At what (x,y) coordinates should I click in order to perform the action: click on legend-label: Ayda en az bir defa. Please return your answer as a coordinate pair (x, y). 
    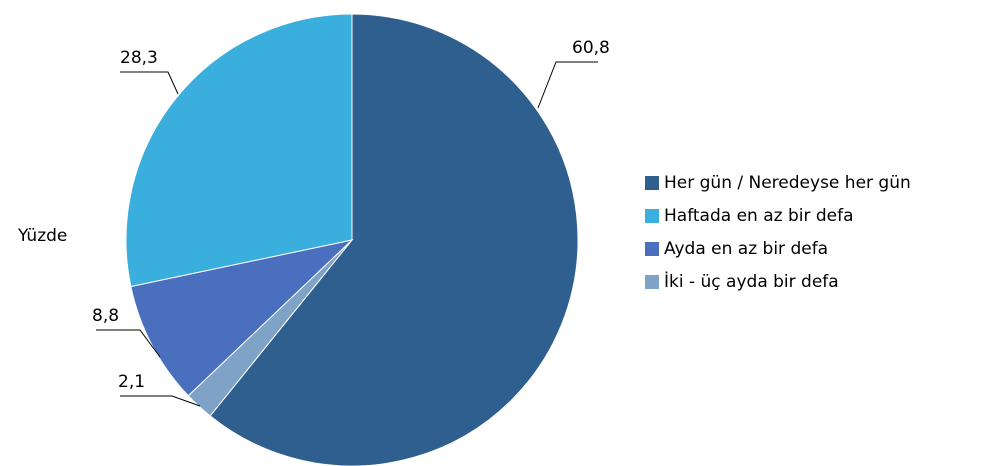
    Looking at the image, I should click on (746, 249).